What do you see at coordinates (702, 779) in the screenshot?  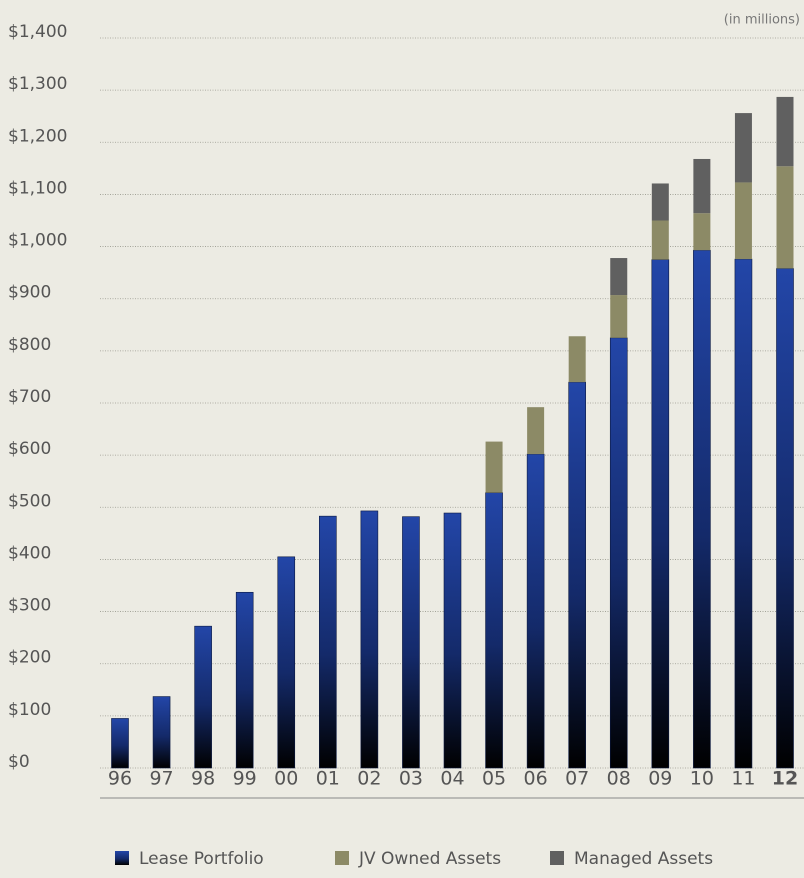 I see `x-tick-label: 10` at bounding box center [702, 779].